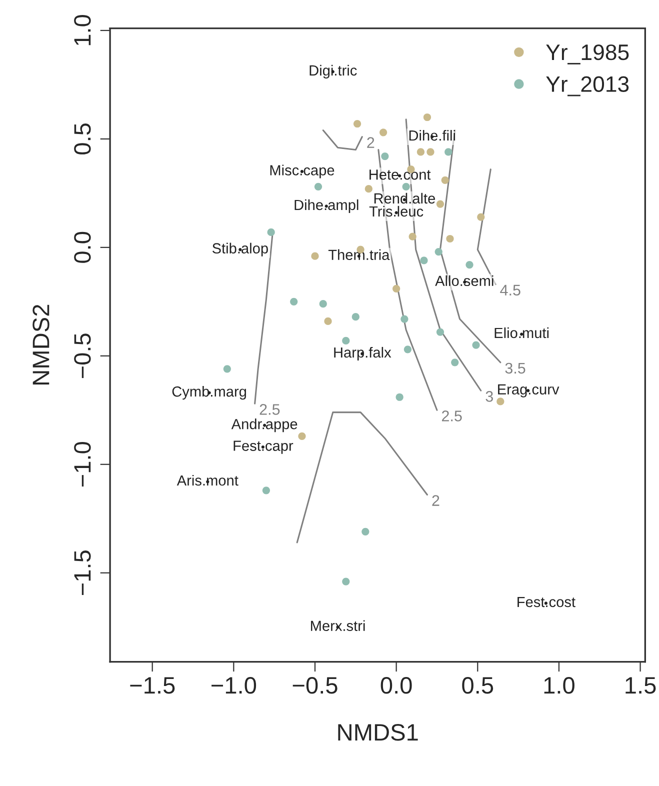 The height and width of the screenshot is (786, 659). What do you see at coordinates (82, 464) in the screenshot?
I see `y-tick-label: −1.0` at bounding box center [82, 464].